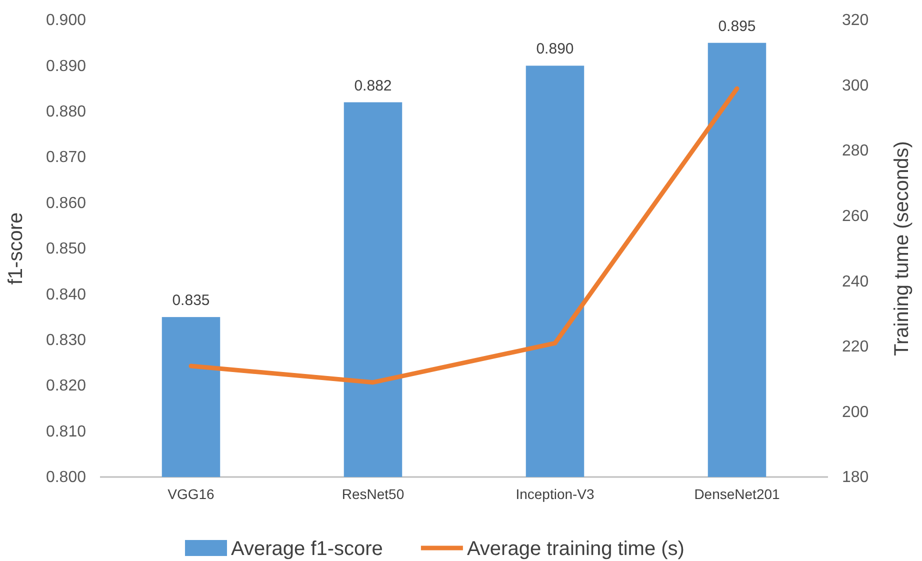 The image size is (922, 561). Describe the element at coordinates (737, 26) in the screenshot. I see `data-label: 0.895` at that location.